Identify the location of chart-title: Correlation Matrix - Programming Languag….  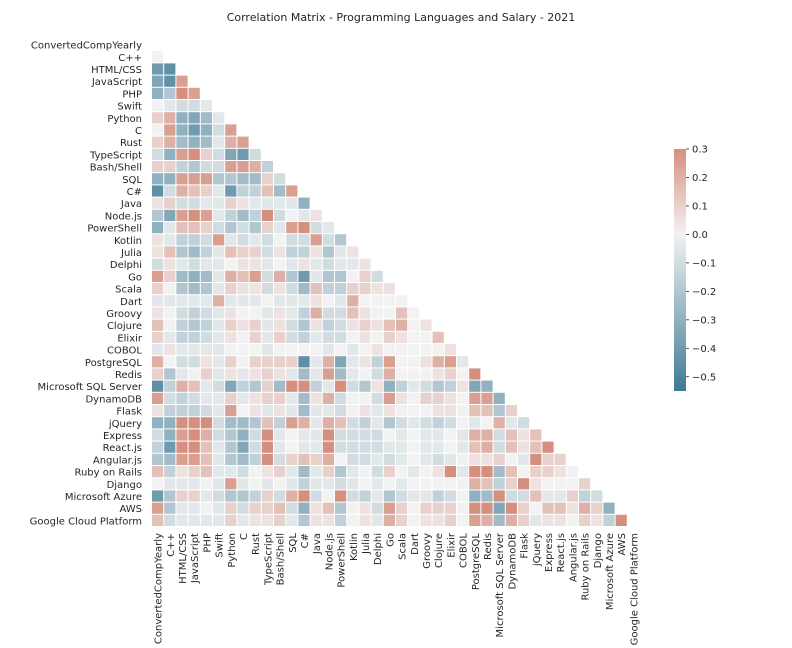
(401, 17).